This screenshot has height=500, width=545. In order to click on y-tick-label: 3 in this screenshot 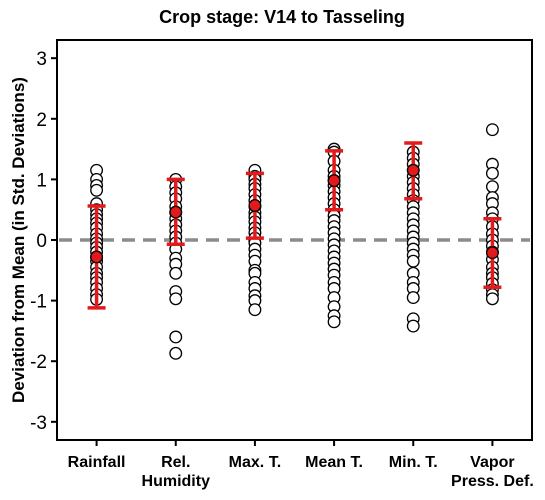, I will do `click(41, 59)`.